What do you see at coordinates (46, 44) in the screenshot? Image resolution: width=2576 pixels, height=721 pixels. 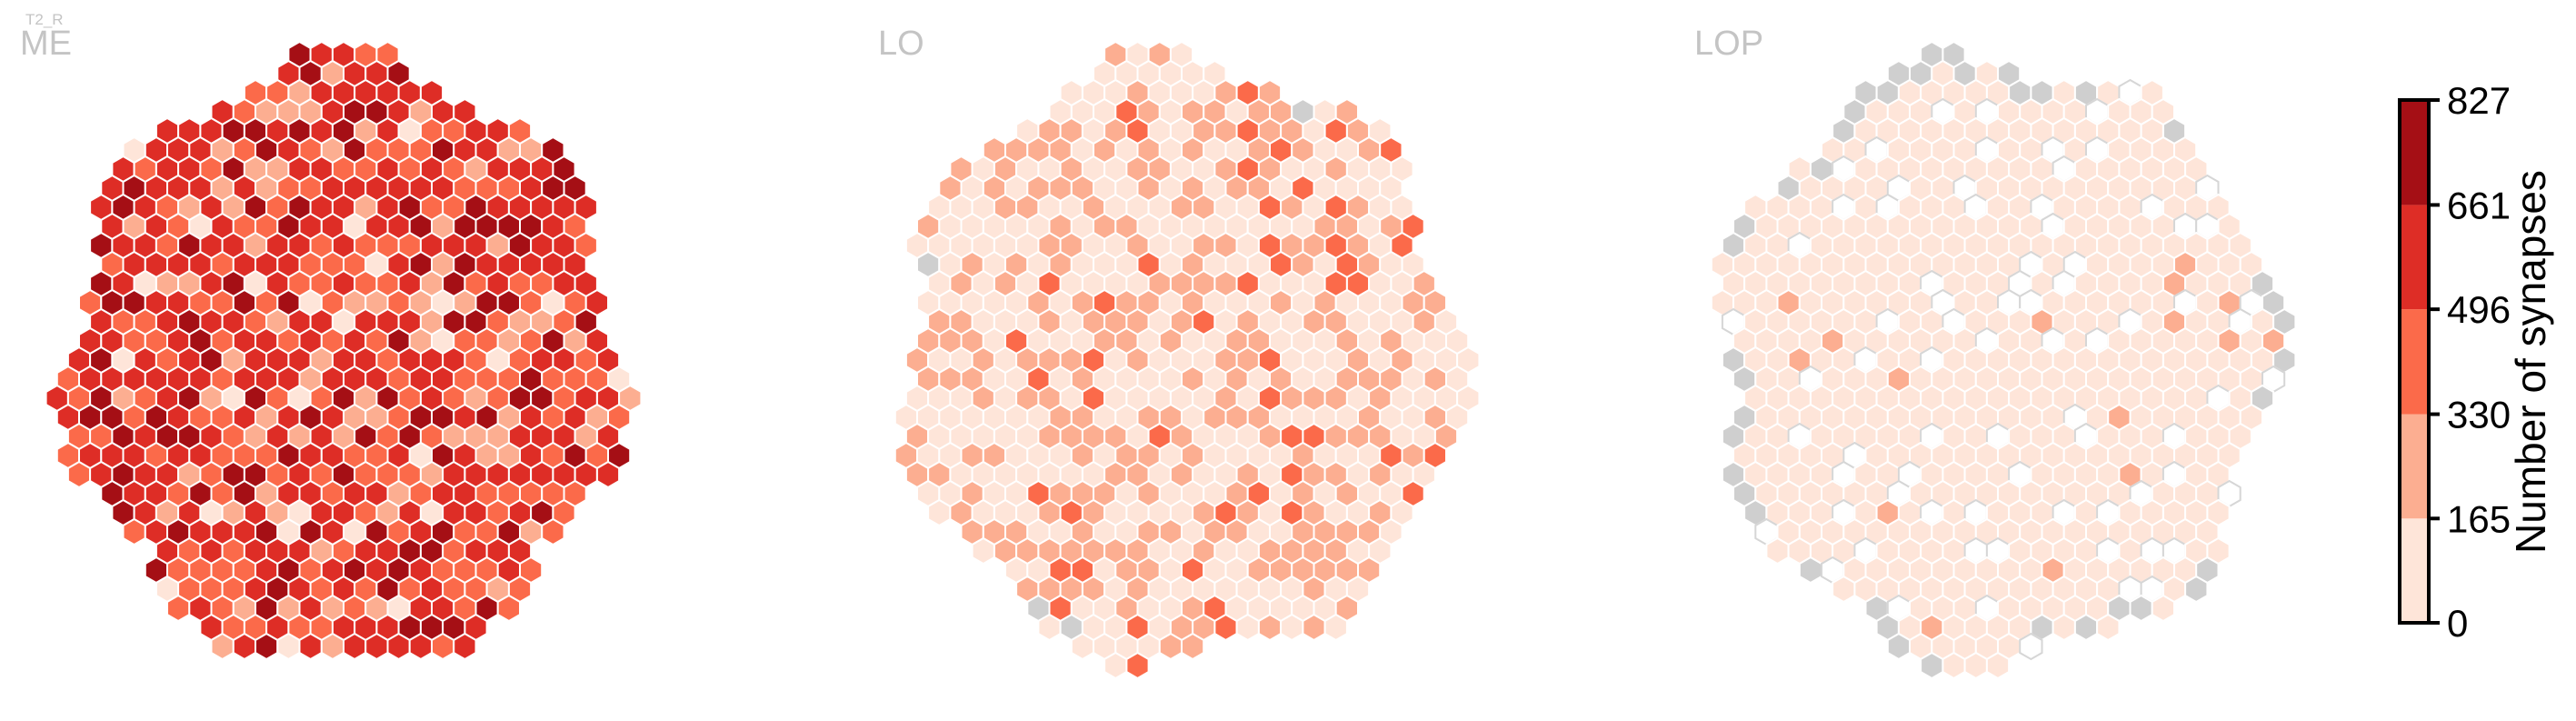 I see `panel-title-me: ME` at bounding box center [46, 44].